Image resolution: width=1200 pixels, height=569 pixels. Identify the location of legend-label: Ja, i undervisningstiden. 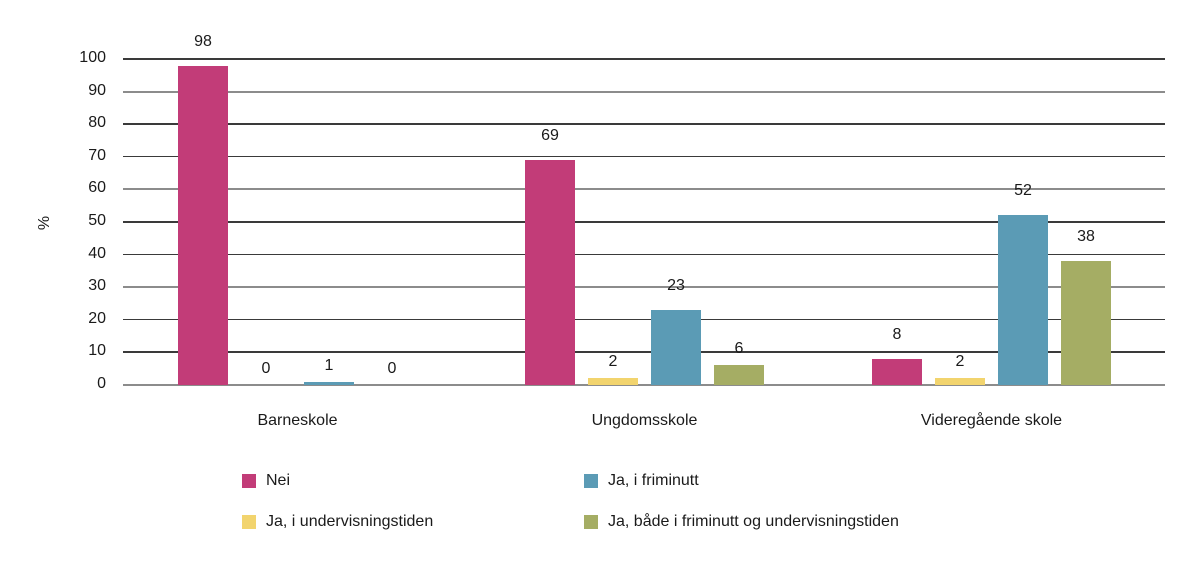
(350, 521).